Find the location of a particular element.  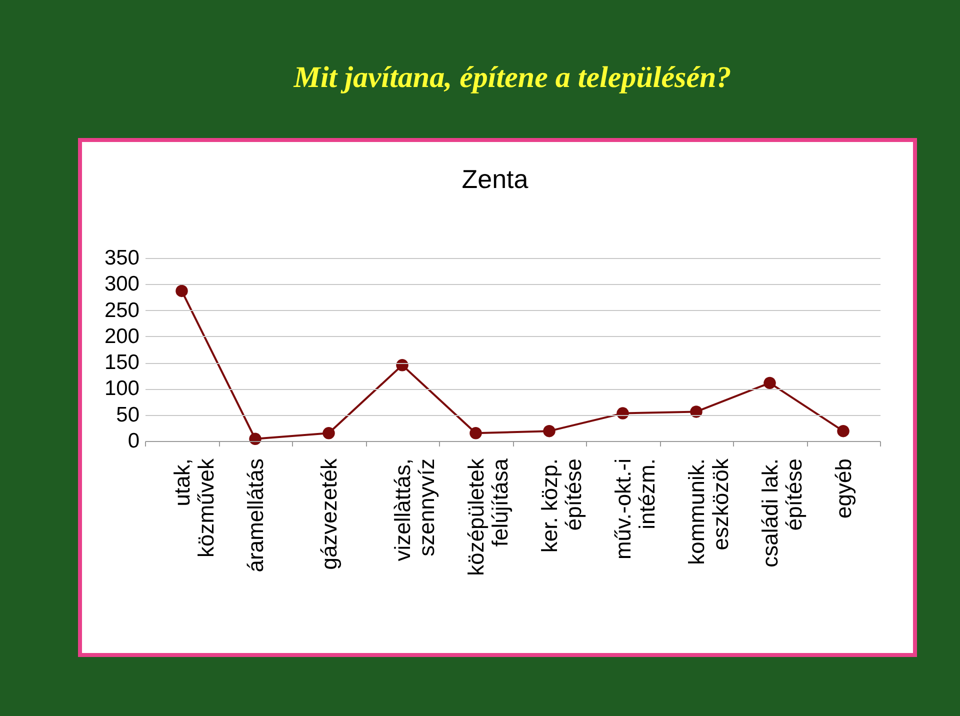

y-tick-label: 50 is located at coordinates (128, 414).